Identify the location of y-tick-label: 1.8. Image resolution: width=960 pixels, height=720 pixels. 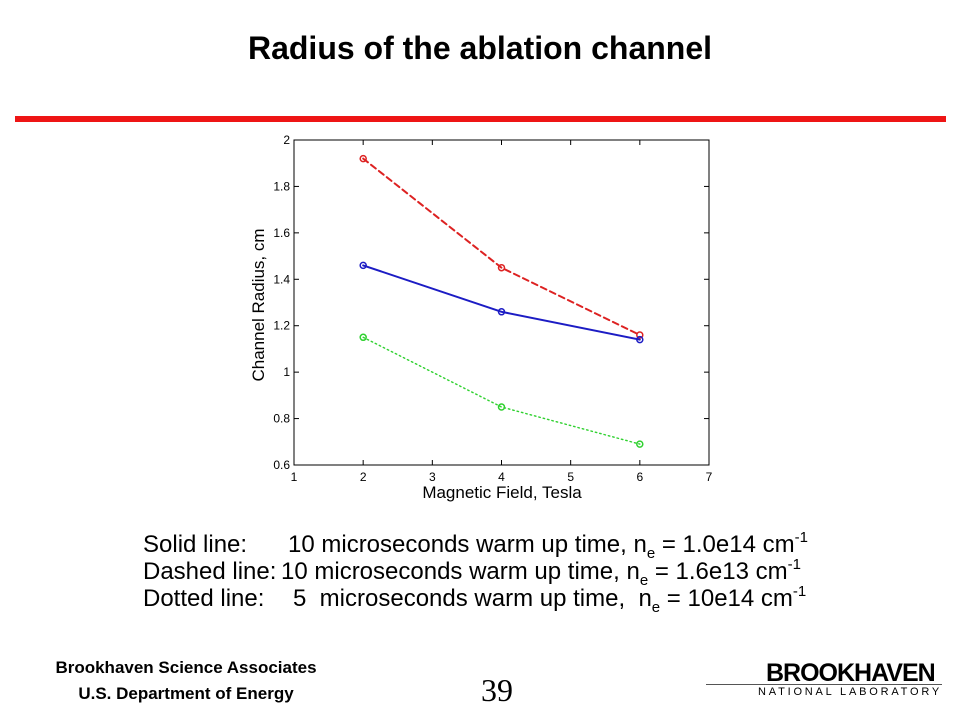
(281, 186).